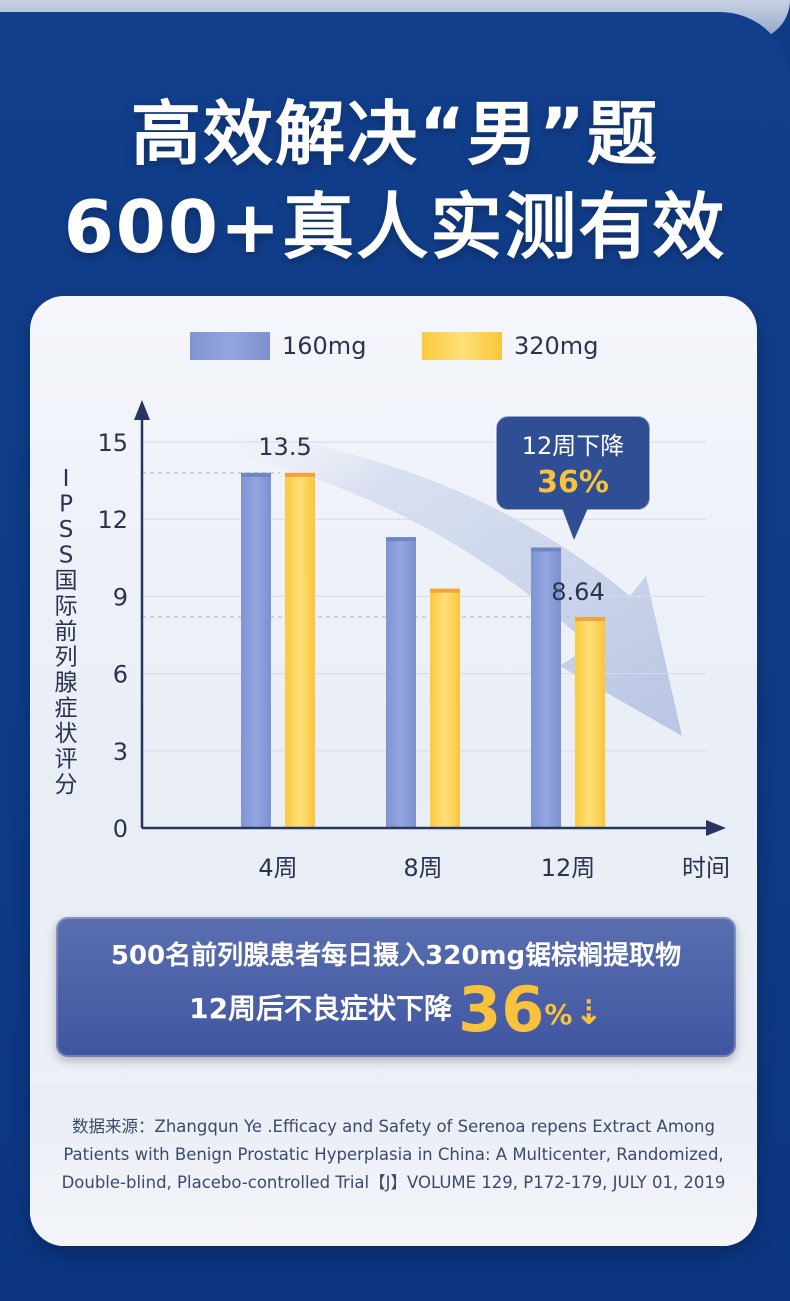 Image resolution: width=790 pixels, height=1301 pixels. What do you see at coordinates (300, 650) in the screenshot?
I see `bar-320mg-4周` at bounding box center [300, 650].